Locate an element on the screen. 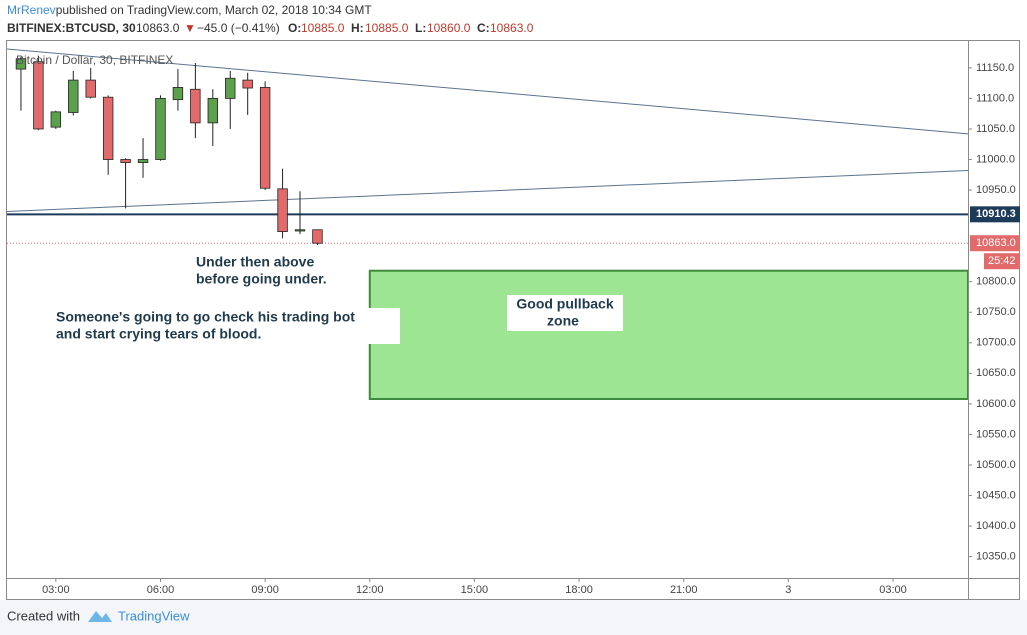  annotation: before going under. is located at coordinates (261, 279).